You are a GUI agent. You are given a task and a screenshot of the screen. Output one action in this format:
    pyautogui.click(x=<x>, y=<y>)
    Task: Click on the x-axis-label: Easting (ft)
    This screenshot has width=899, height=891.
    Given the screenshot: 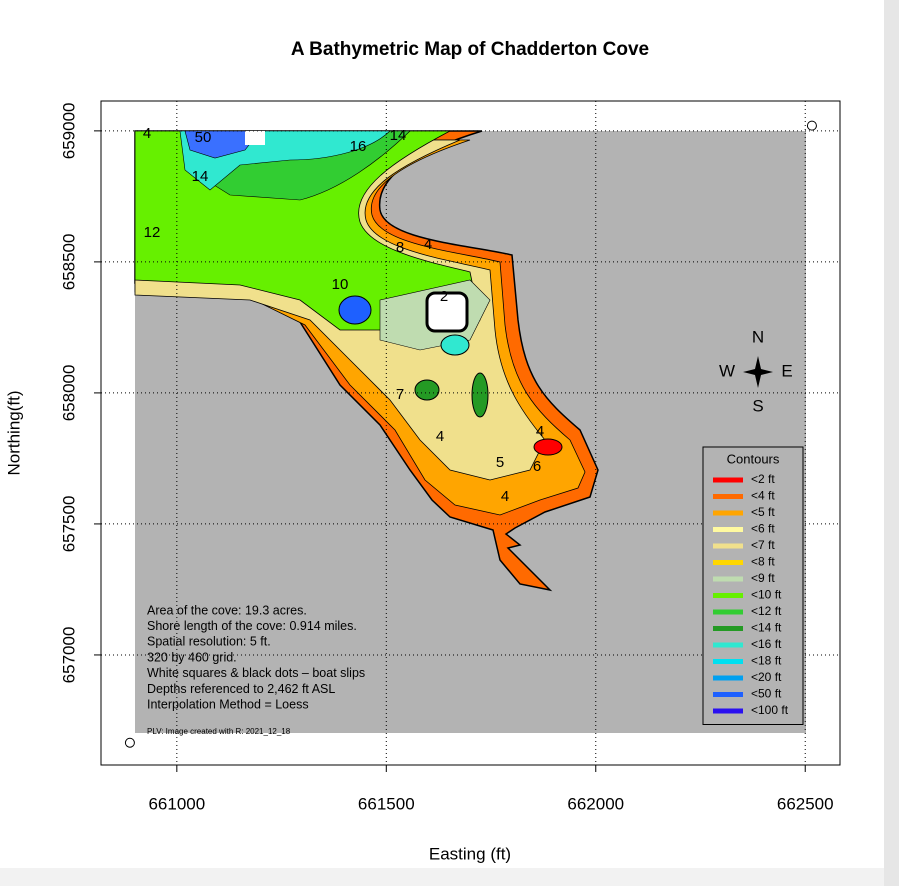 What is the action you would take?
    pyautogui.click(x=470, y=853)
    